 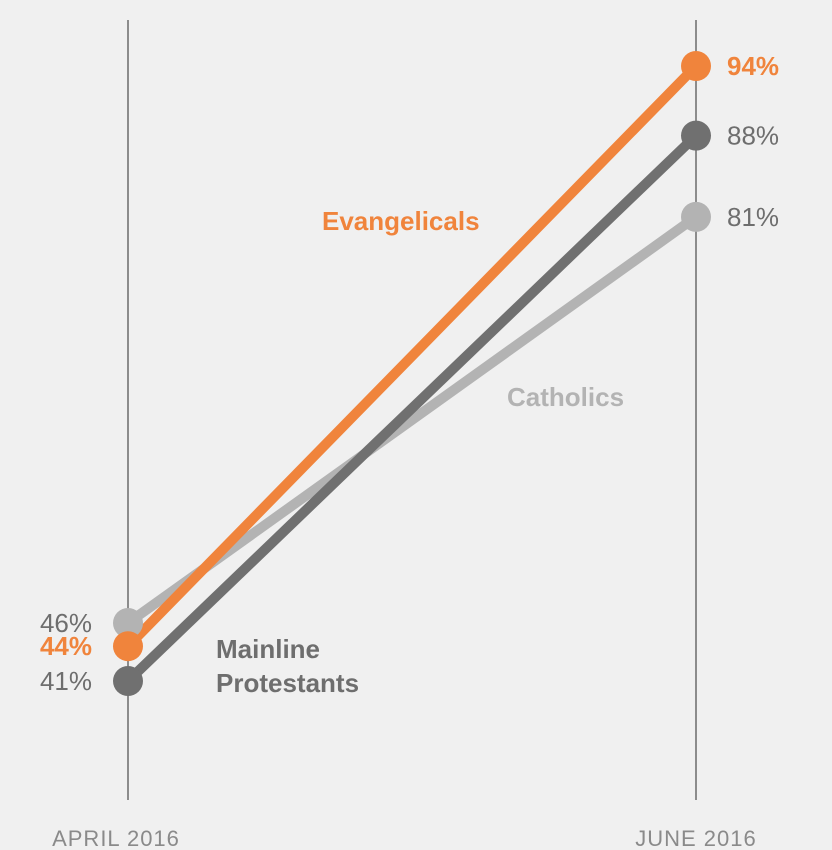 What do you see at coordinates (753, 136) in the screenshot?
I see `value-label-mainline-protestants-june: 88%` at bounding box center [753, 136].